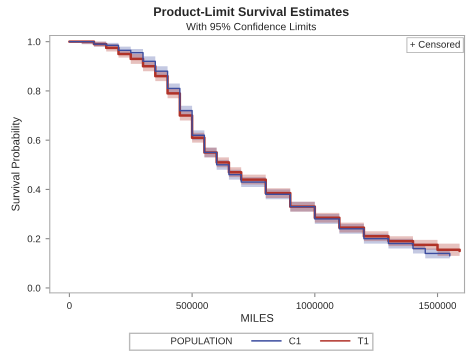 This screenshot has width=474, height=355. Describe the element at coordinates (34, 190) in the screenshot. I see `y-tick-label: 0.4` at that location.